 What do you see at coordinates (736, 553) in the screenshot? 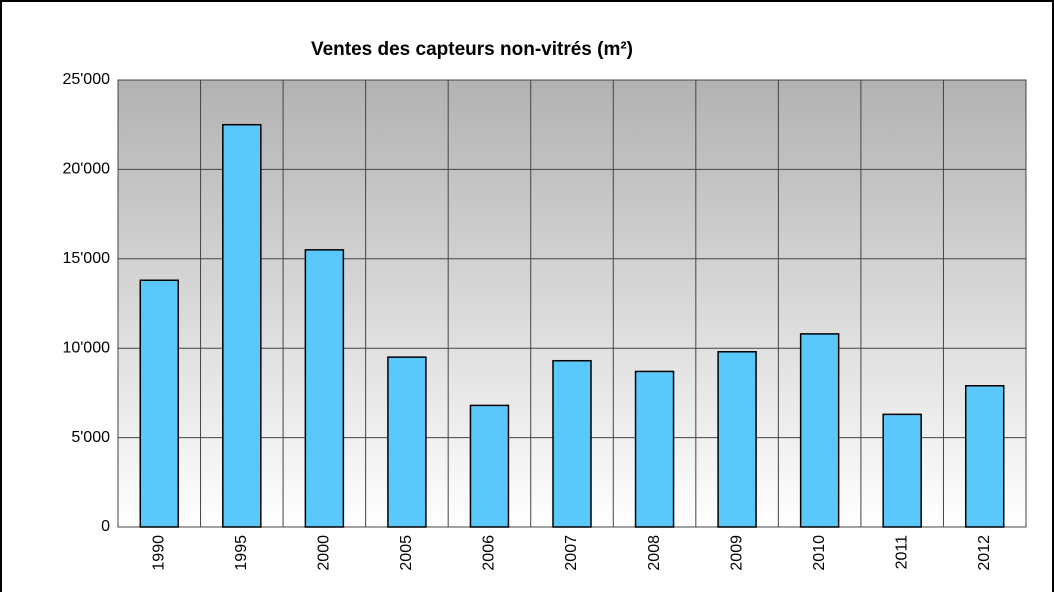
I see `x-tick-label: 2009` at bounding box center [736, 553].